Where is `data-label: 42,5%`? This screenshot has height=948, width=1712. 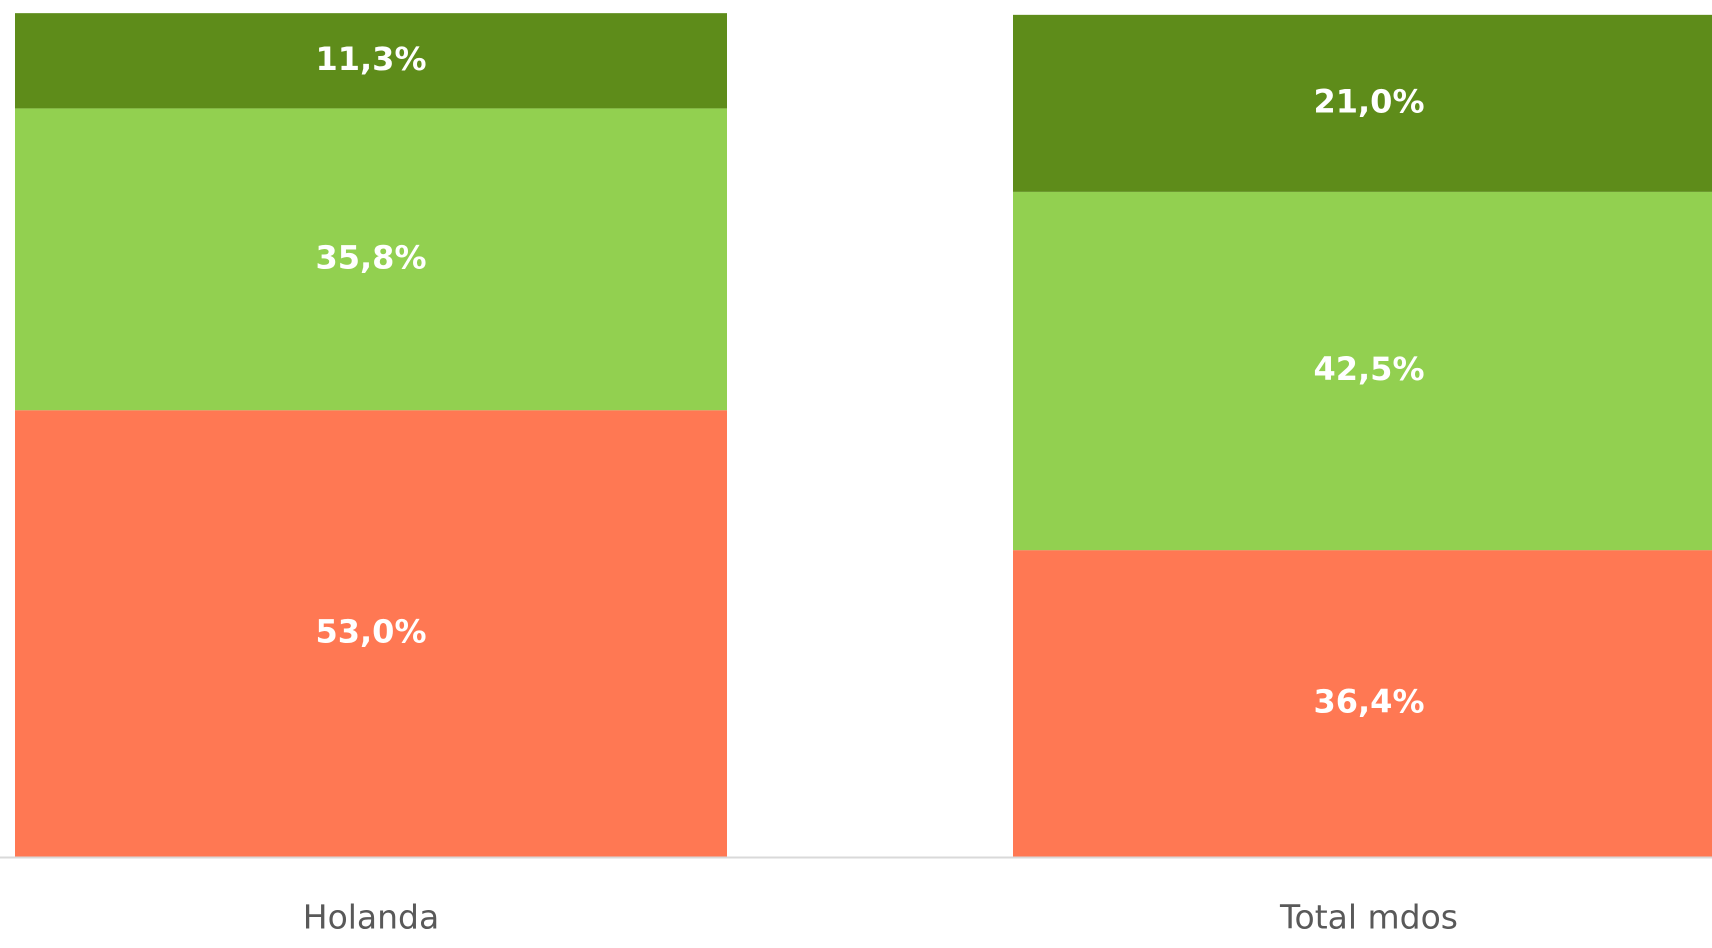 data-label: 42,5% is located at coordinates (1368, 369).